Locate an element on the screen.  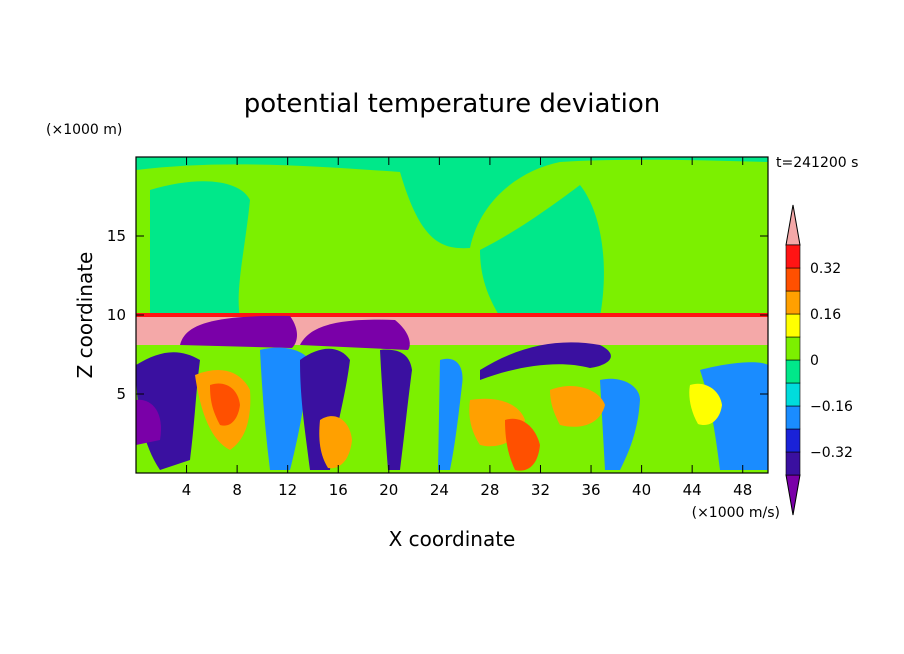
y-axis-label: Z coordinate is located at coordinates (85, 315).